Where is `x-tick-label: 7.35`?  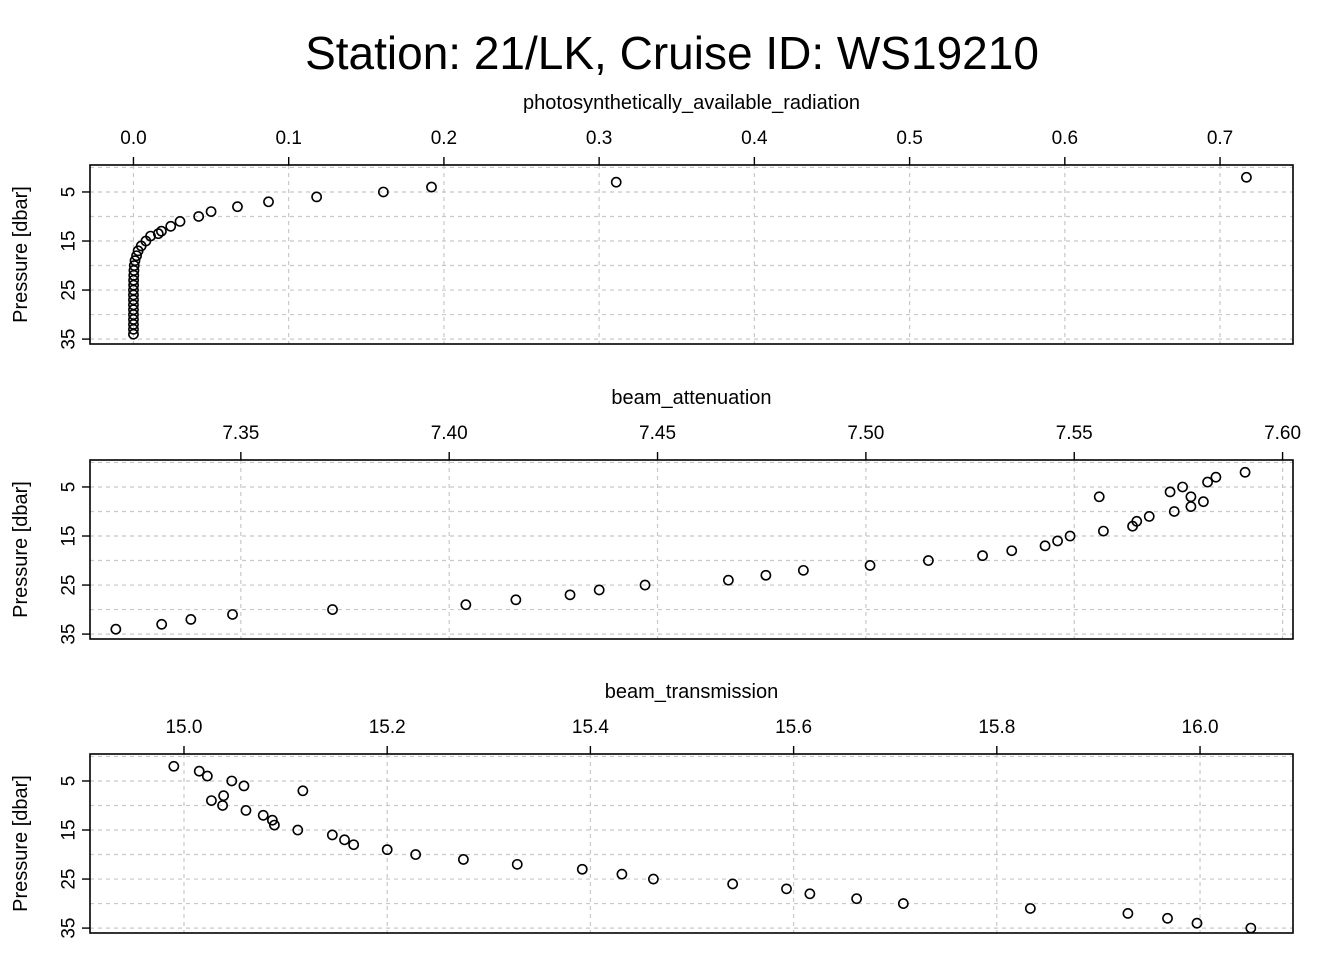 x-tick-label: 7.35 is located at coordinates (240, 433).